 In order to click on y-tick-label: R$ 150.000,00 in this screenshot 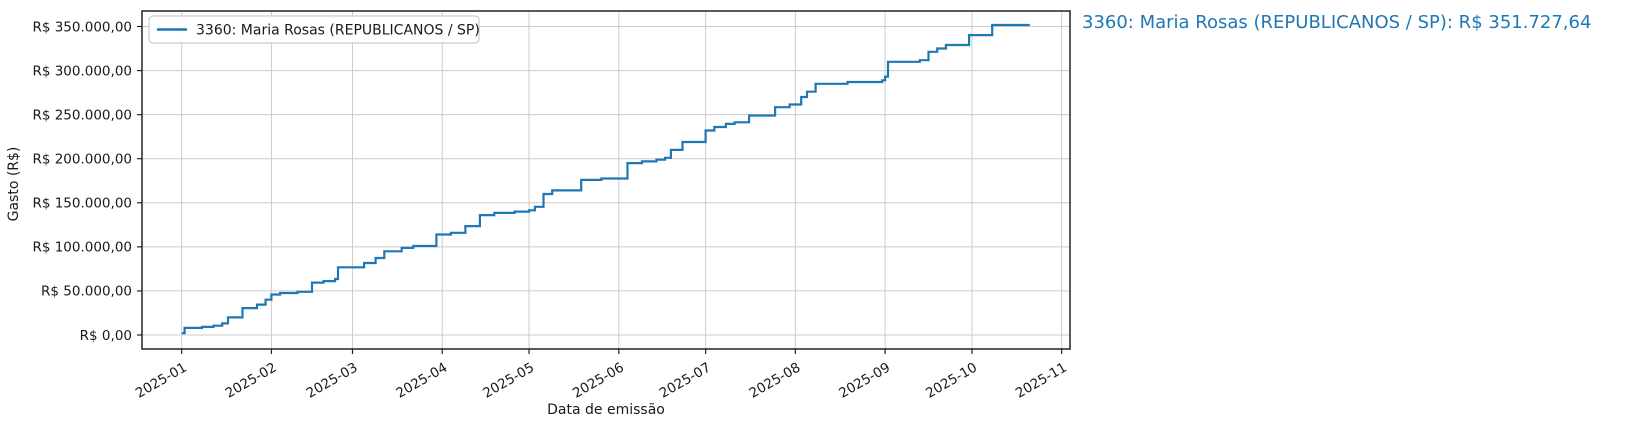, I will do `click(82, 204)`.